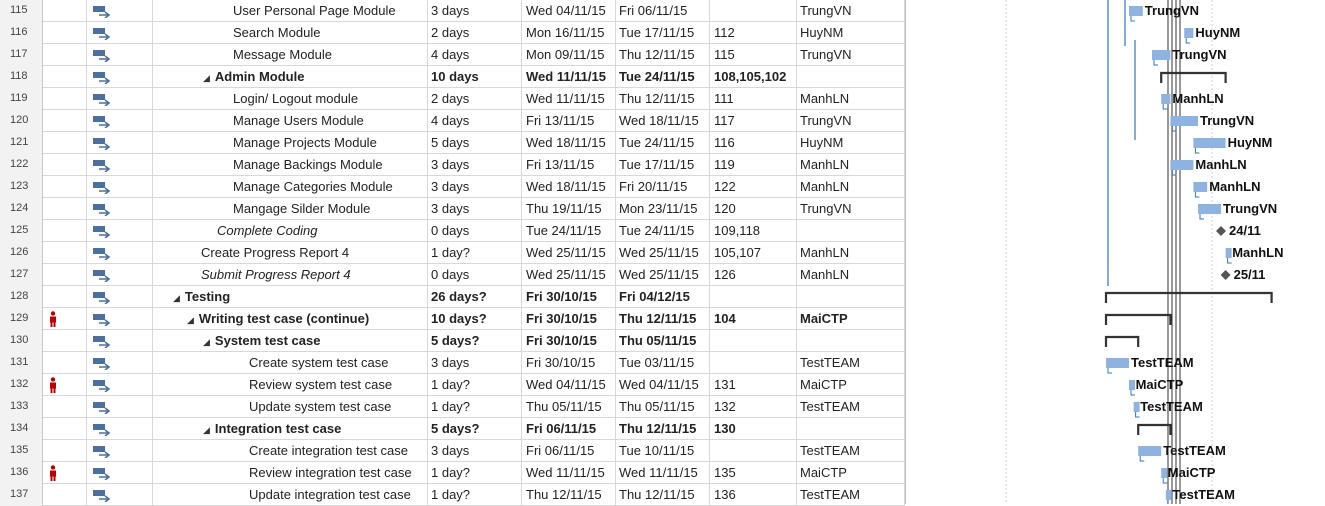 This screenshot has height=506, width=1325. Describe the element at coordinates (21, 33) in the screenshot. I see `row-id: 116` at that location.